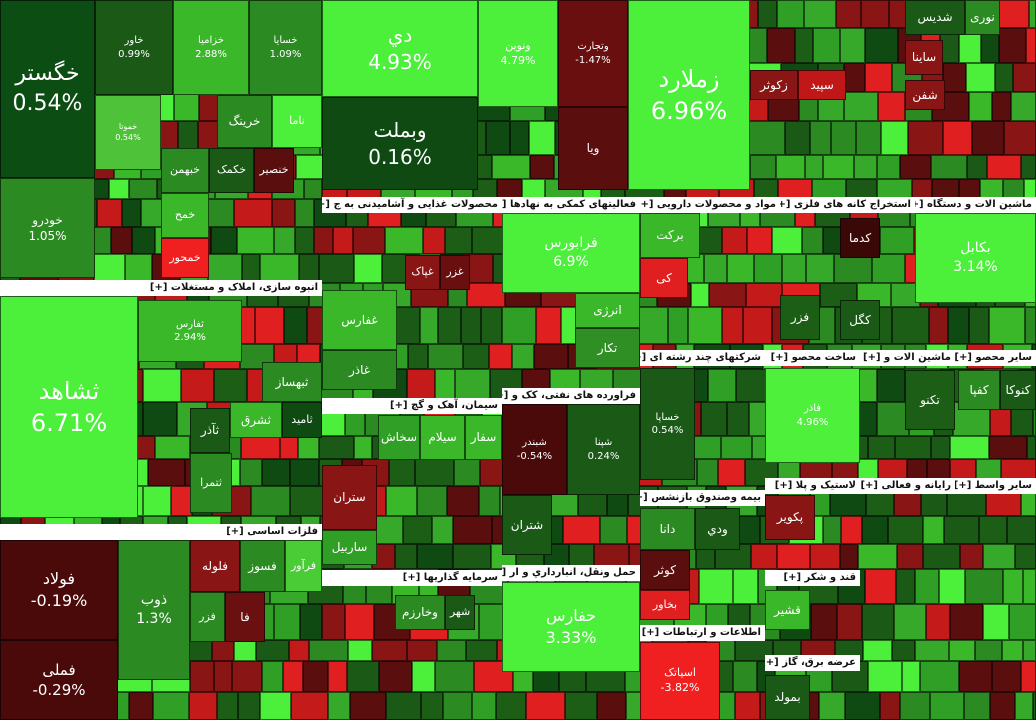  Describe the element at coordinates (787, 610) in the screenshot. I see `stock-tile: قشیر` at that location.